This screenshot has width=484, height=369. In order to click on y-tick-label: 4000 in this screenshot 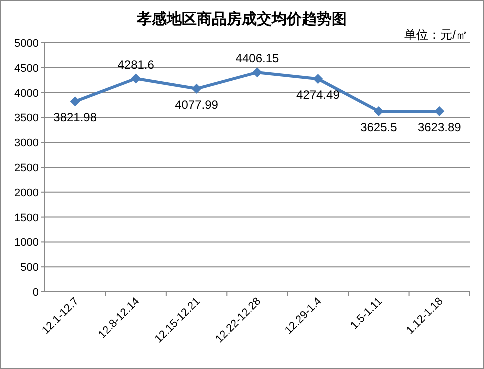, I will do `click(26, 94)`.